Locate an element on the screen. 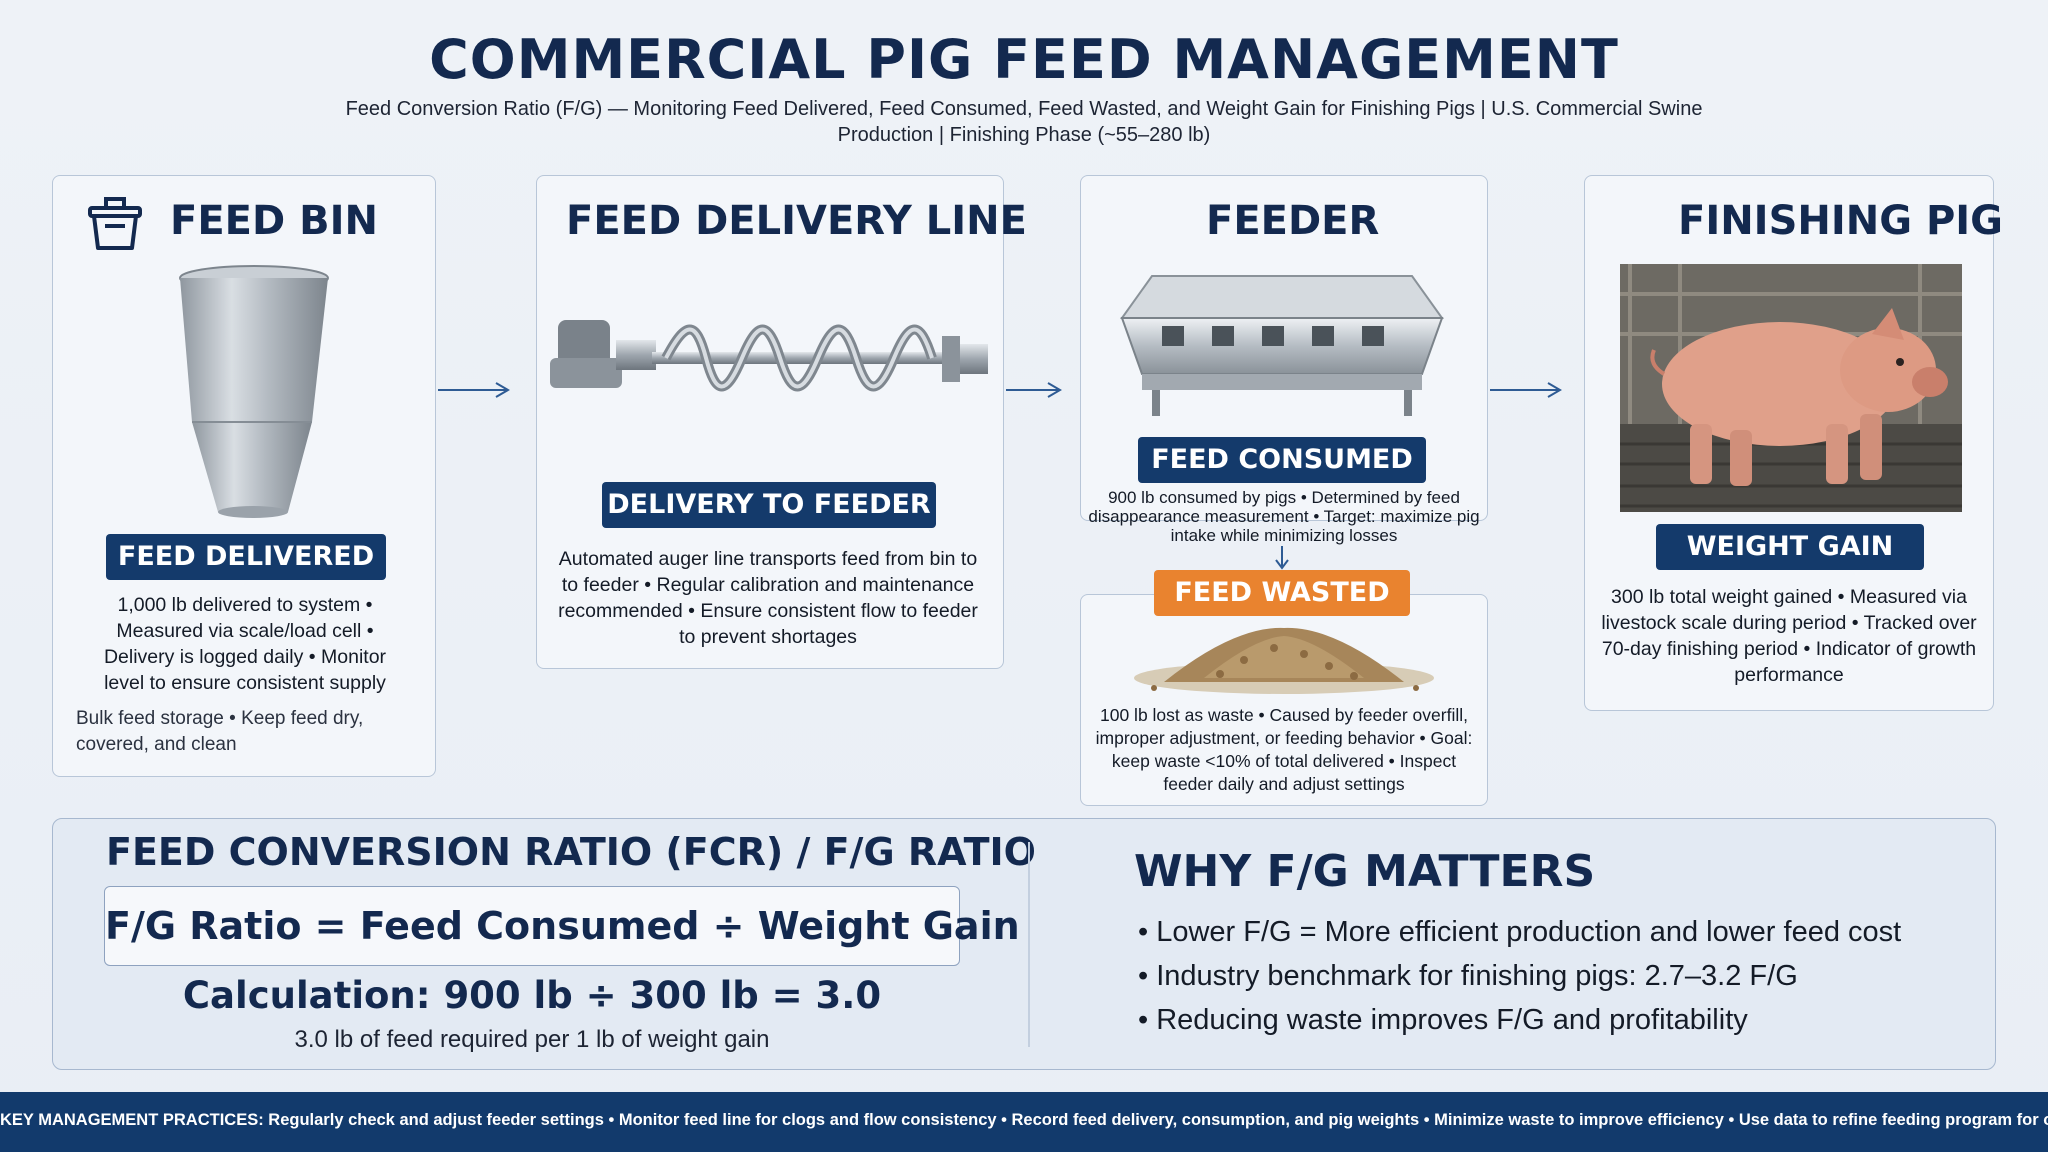 Image resolution: width=2048 pixels, height=1152 pixels. down-arrow-icon is located at coordinates (1282, 558).